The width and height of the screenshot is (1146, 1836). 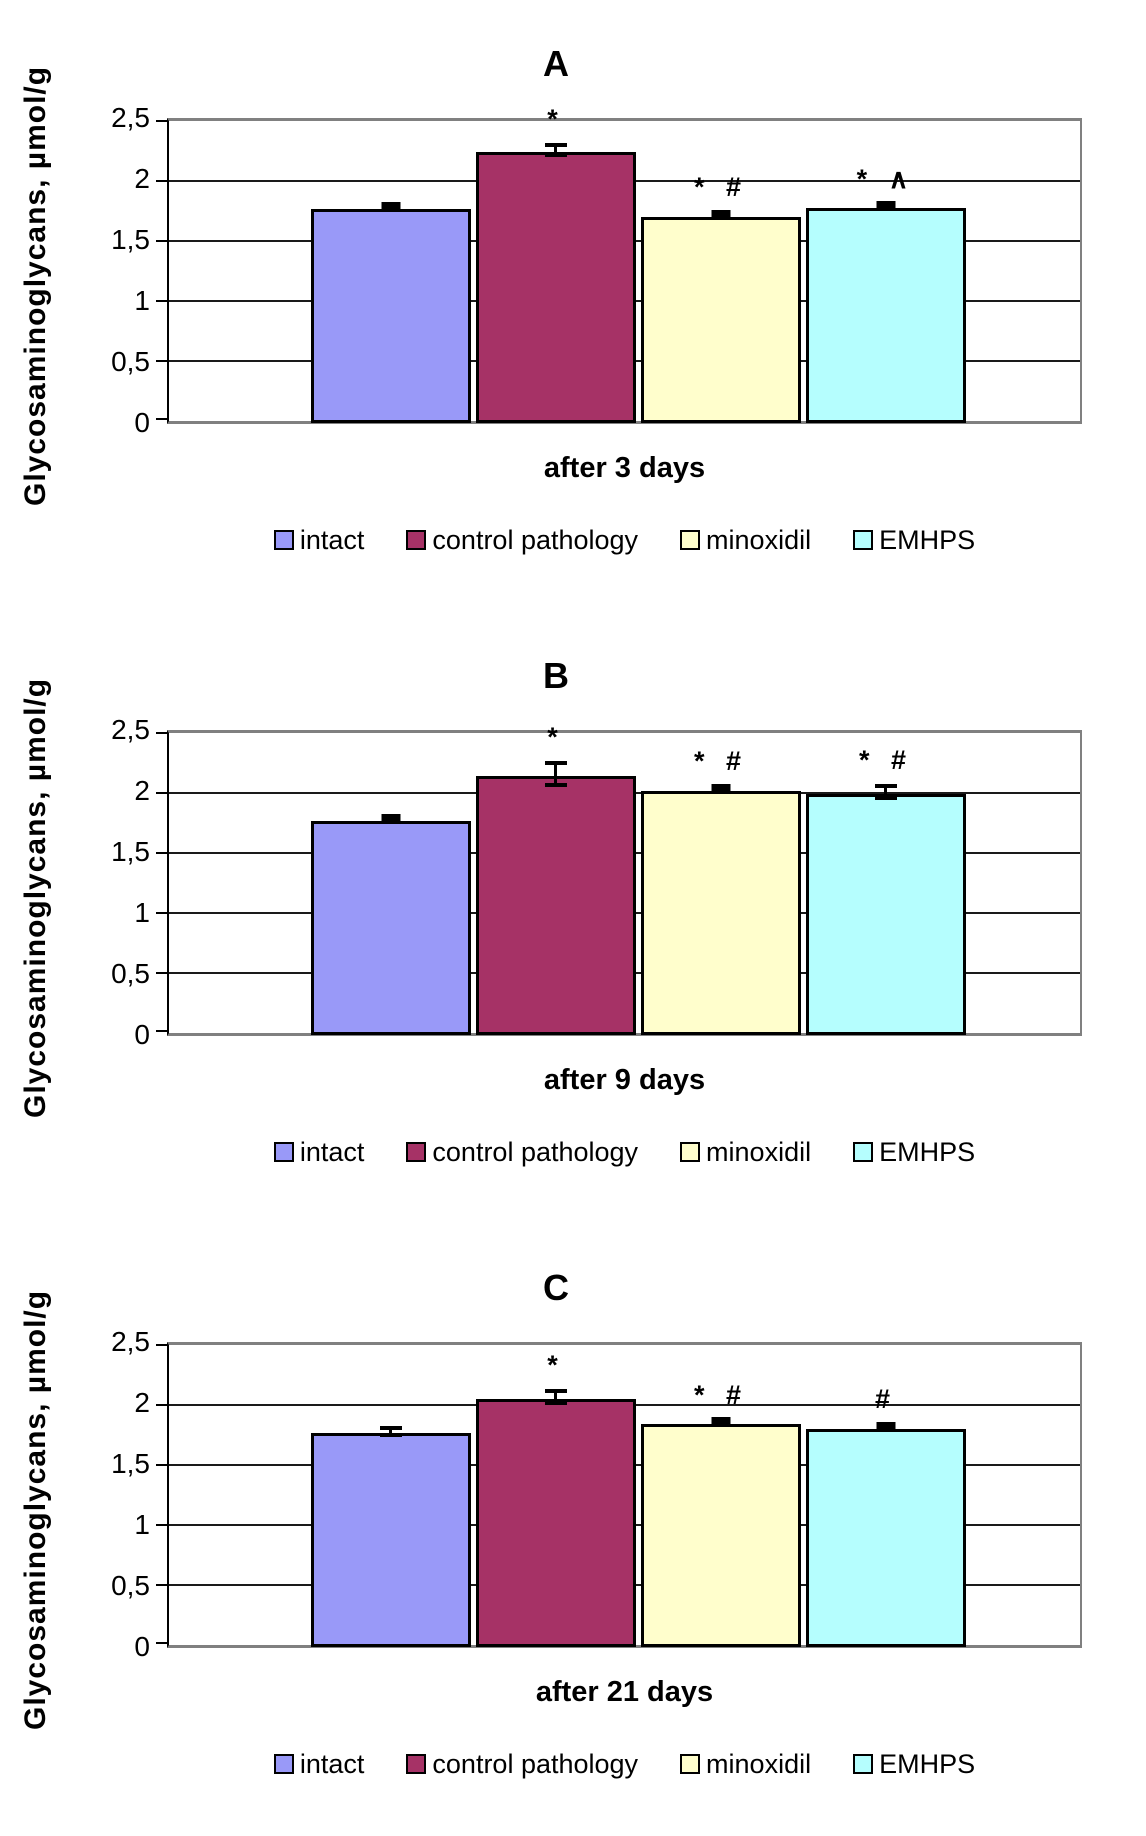 I want to click on bar-slot-EMHPS: * #, so click(x=886, y=884).